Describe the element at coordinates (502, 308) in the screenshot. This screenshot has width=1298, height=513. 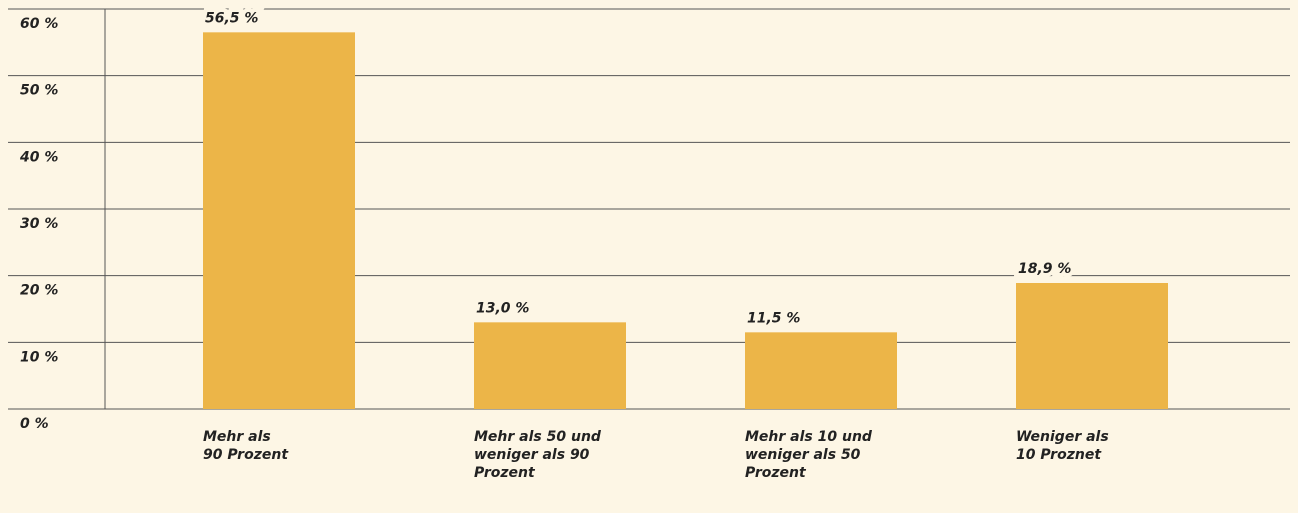
I see `value-label: 13,0 %` at that location.